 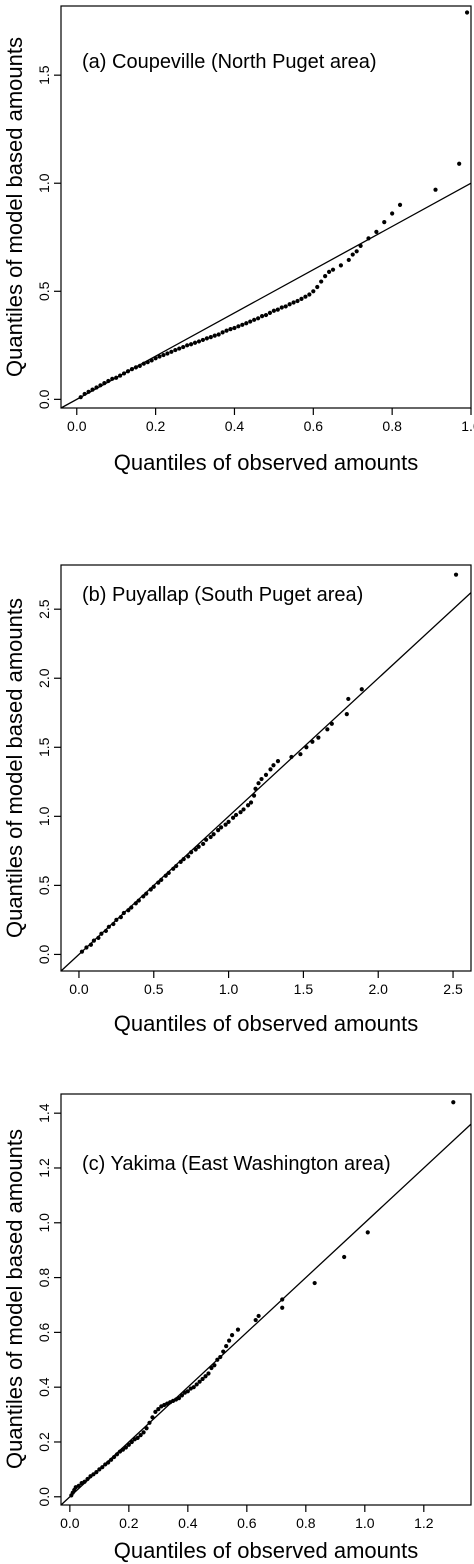 What do you see at coordinates (314, 426) in the screenshot?
I see `x-tick-label: 0.6` at bounding box center [314, 426].